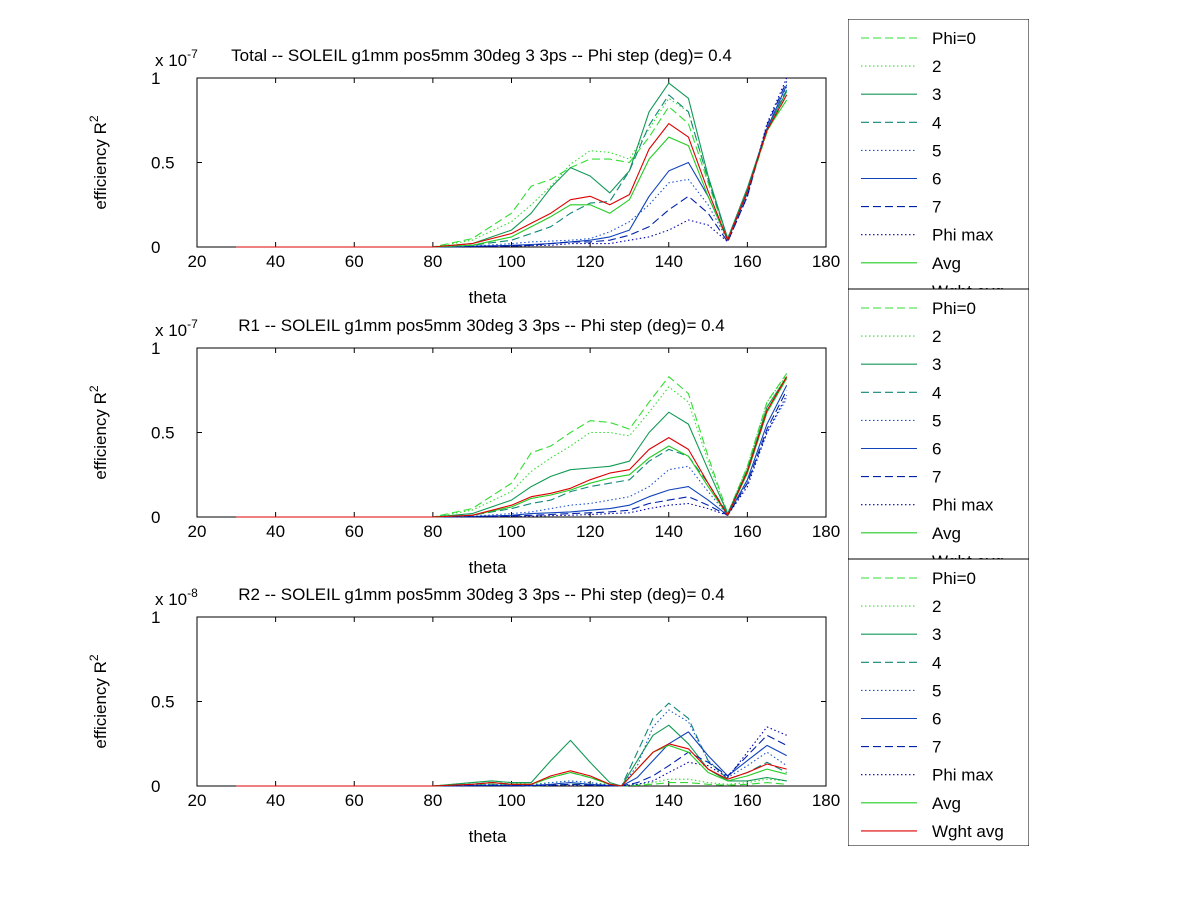 The width and height of the screenshot is (1200, 901). Describe the element at coordinates (176, 597) in the screenshot. I see `scale-factor: x 10-8` at that location.